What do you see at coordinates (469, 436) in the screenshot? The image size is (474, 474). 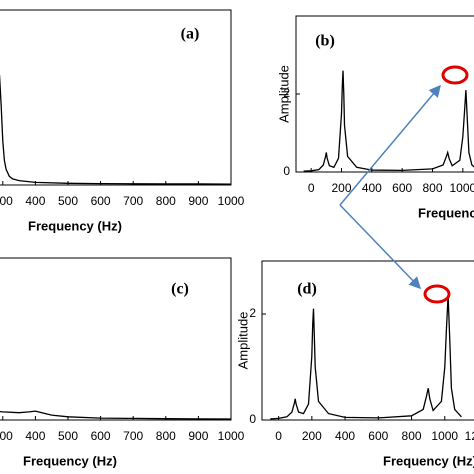 I see `x-tick-label: 1200` at bounding box center [469, 436].